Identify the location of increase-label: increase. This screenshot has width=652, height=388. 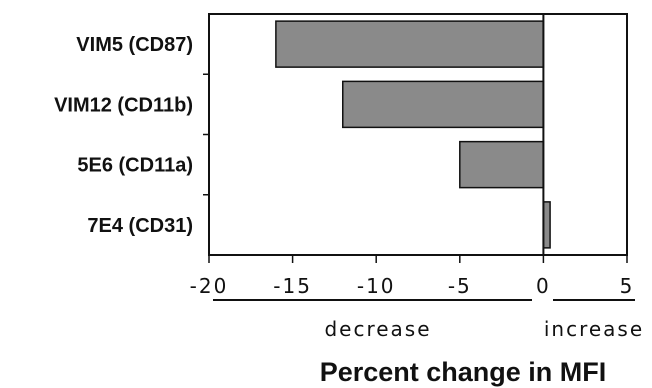
(594, 329).